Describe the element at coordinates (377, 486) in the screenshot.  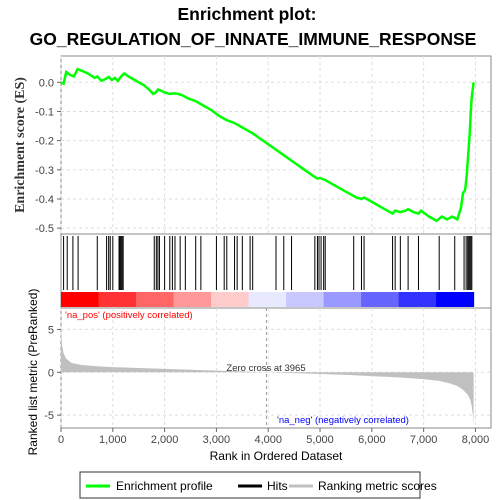
I see `legend-label-metric: Ranking metric scores` at that location.